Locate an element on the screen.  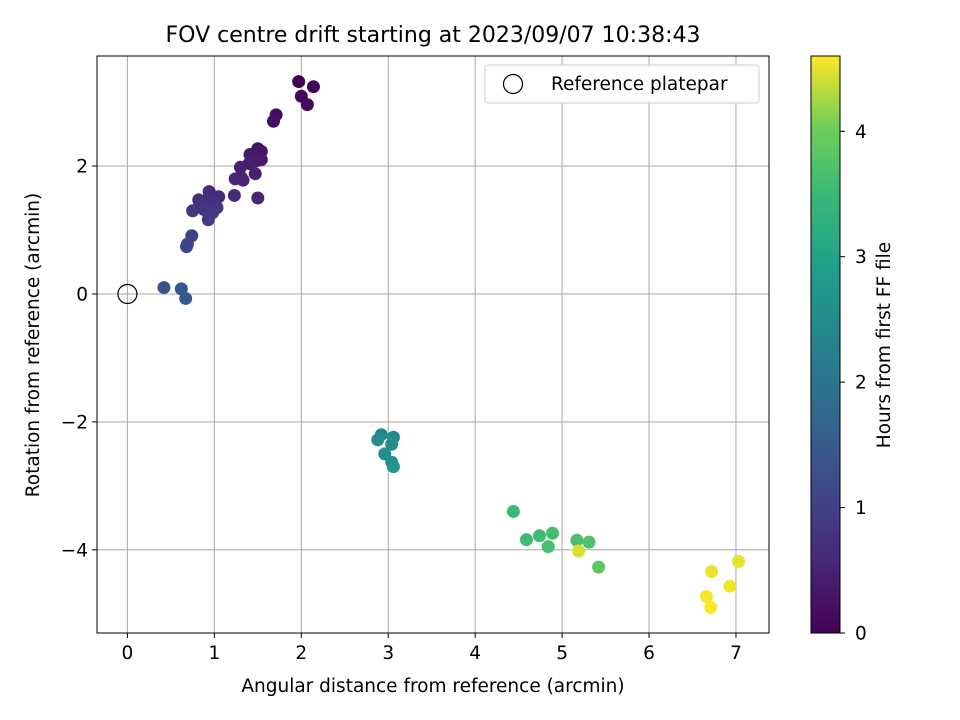
x-tick-label: 1 is located at coordinates (214, 653).